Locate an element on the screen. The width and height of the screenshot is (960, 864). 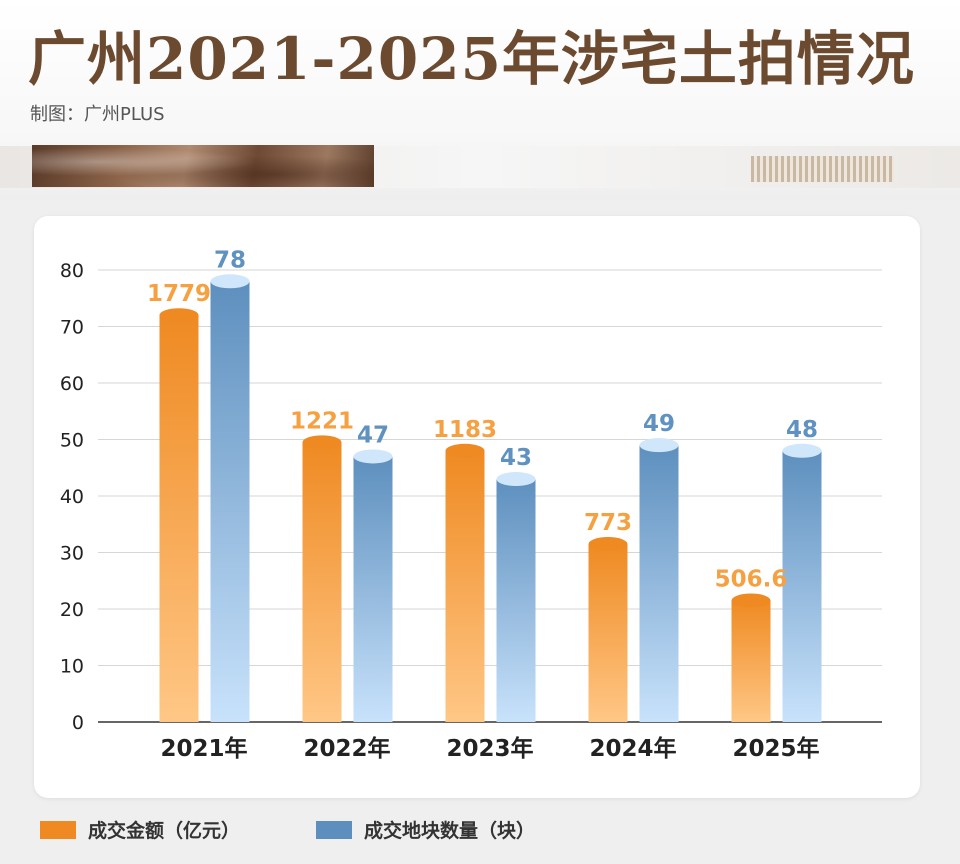
data-label-plots: 48 is located at coordinates (802, 430).